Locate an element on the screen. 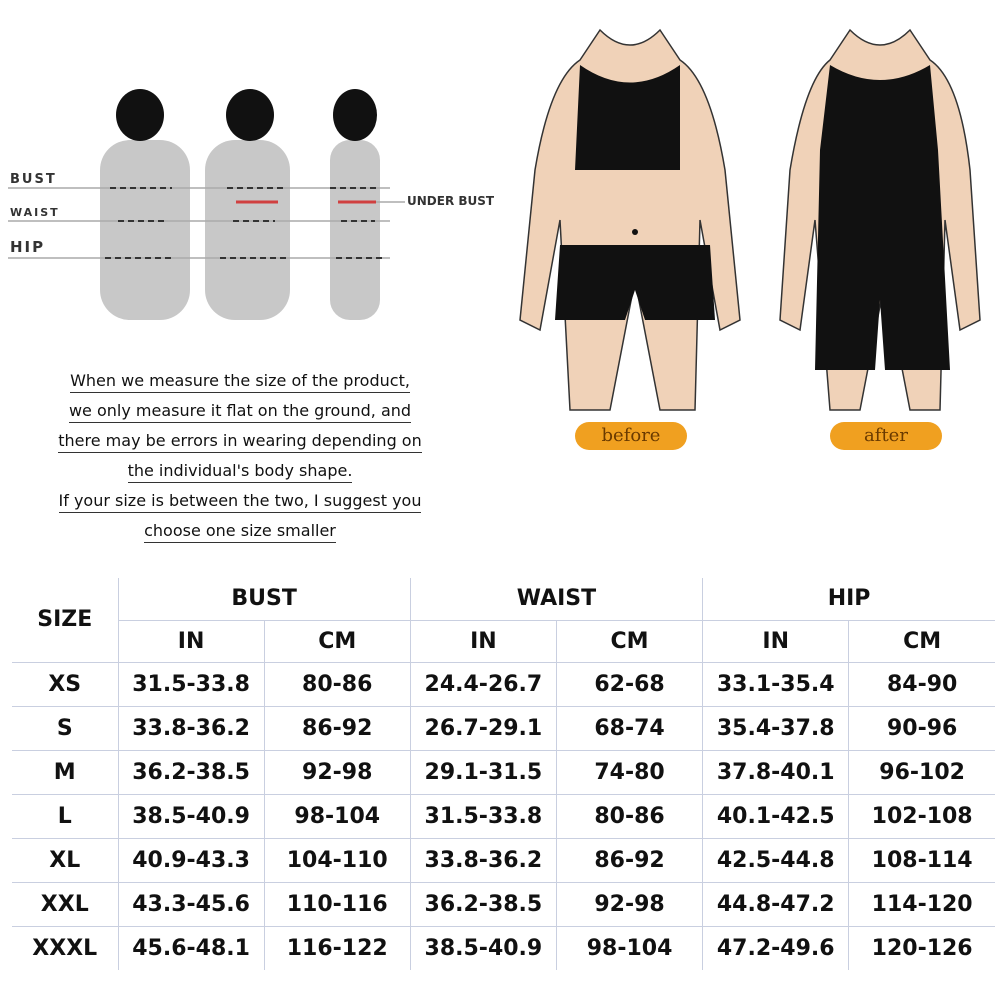 This screenshot has height=1000, width=1000. bust-label: BUST is located at coordinates (33, 179).